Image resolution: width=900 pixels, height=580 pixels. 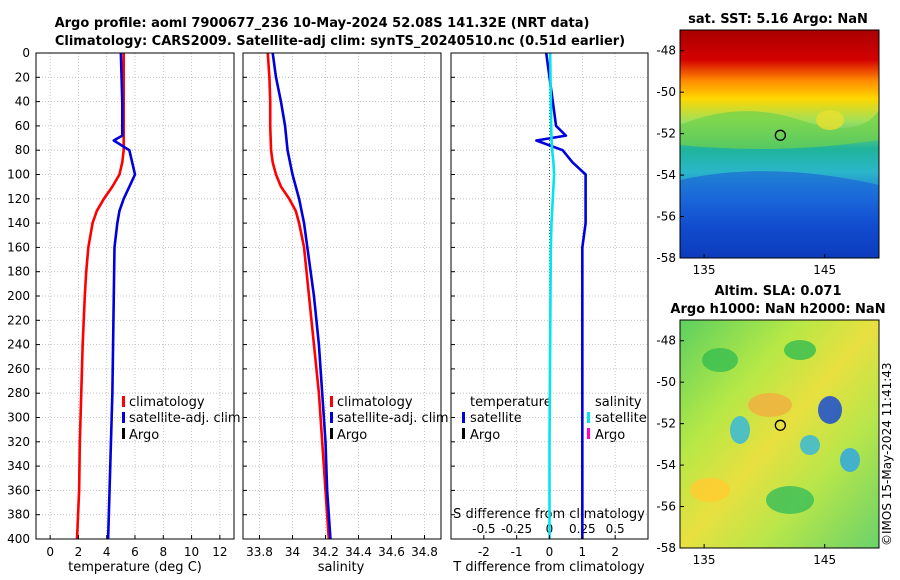 What do you see at coordinates (325, 552) in the screenshot?
I see `x-tick-label: 34.2` at bounding box center [325, 552].